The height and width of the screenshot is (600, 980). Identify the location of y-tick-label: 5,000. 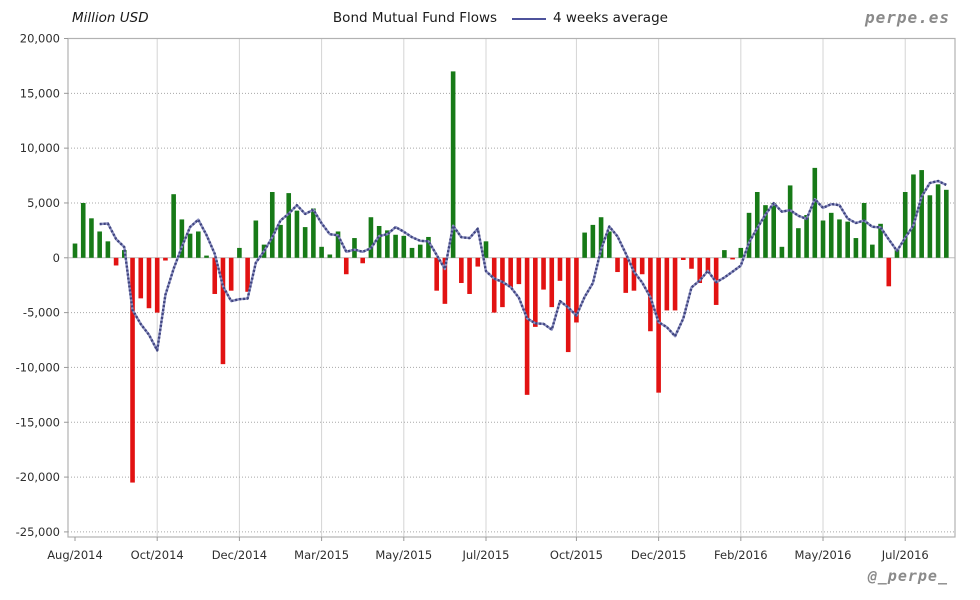
(43, 203).